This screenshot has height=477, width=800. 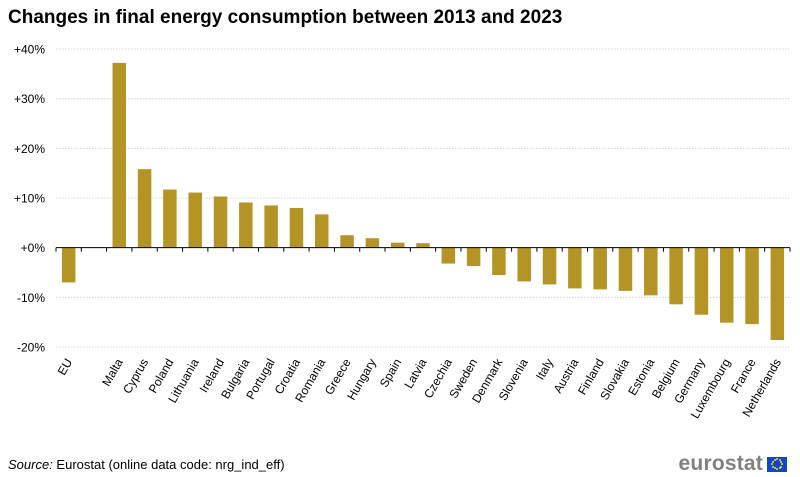 What do you see at coordinates (170, 218) in the screenshot?
I see `bar-poland` at bounding box center [170, 218].